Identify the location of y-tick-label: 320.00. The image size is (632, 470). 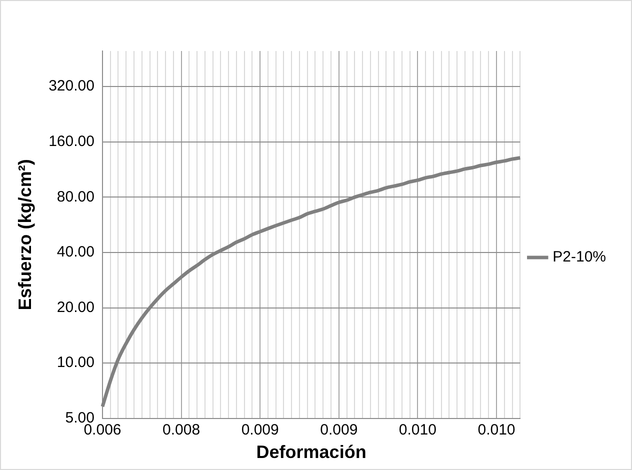
(71, 86).